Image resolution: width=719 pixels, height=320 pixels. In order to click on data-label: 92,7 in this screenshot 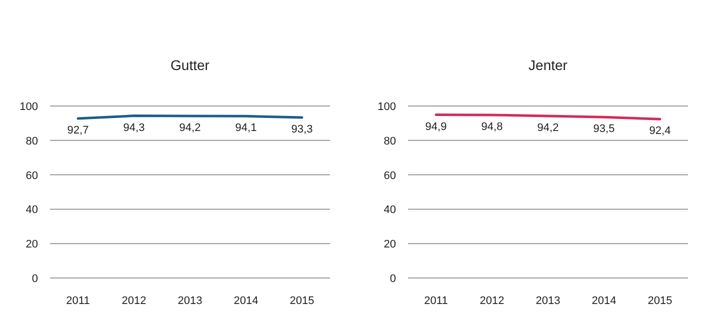, I will do `click(78, 130)`.